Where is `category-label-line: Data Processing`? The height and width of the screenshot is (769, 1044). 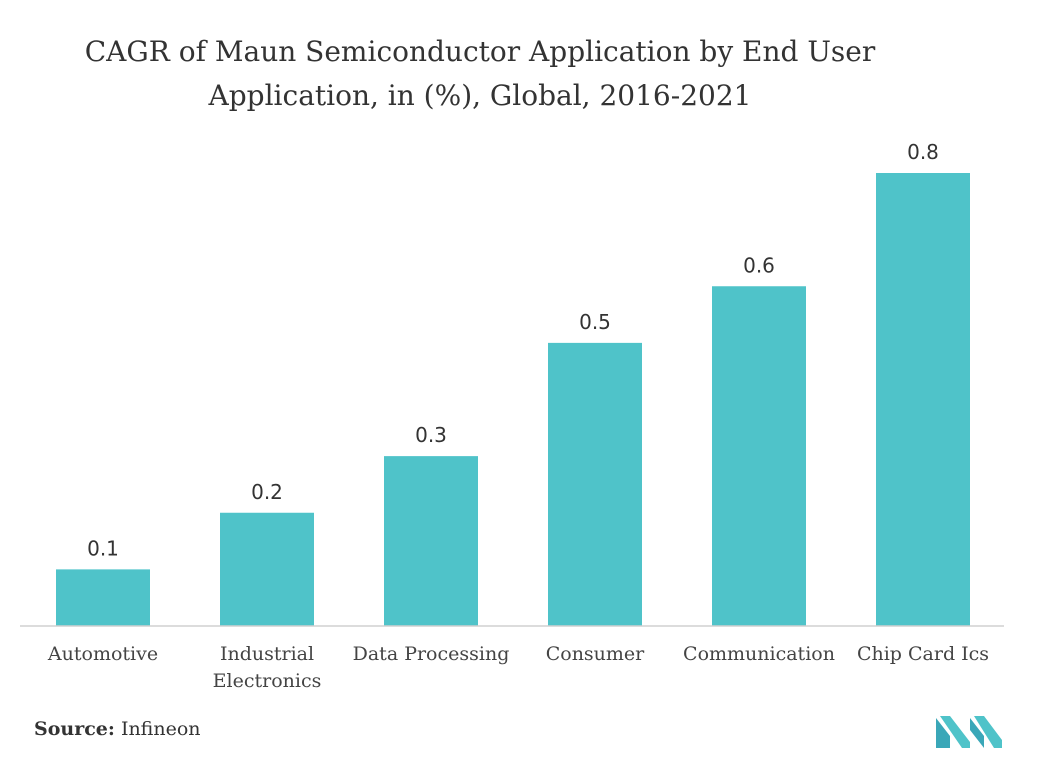 category-label-line: Data Processing is located at coordinates (431, 654).